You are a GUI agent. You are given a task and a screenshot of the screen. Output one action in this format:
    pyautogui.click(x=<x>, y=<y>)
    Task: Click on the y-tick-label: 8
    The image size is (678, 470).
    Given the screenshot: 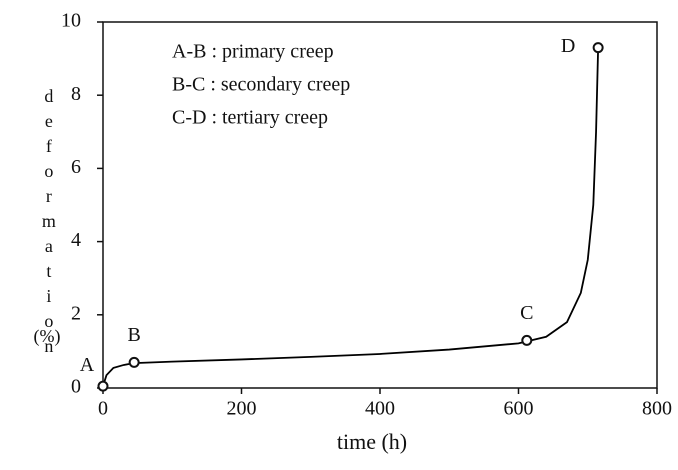 What is the action you would take?
    pyautogui.click(x=76, y=94)
    